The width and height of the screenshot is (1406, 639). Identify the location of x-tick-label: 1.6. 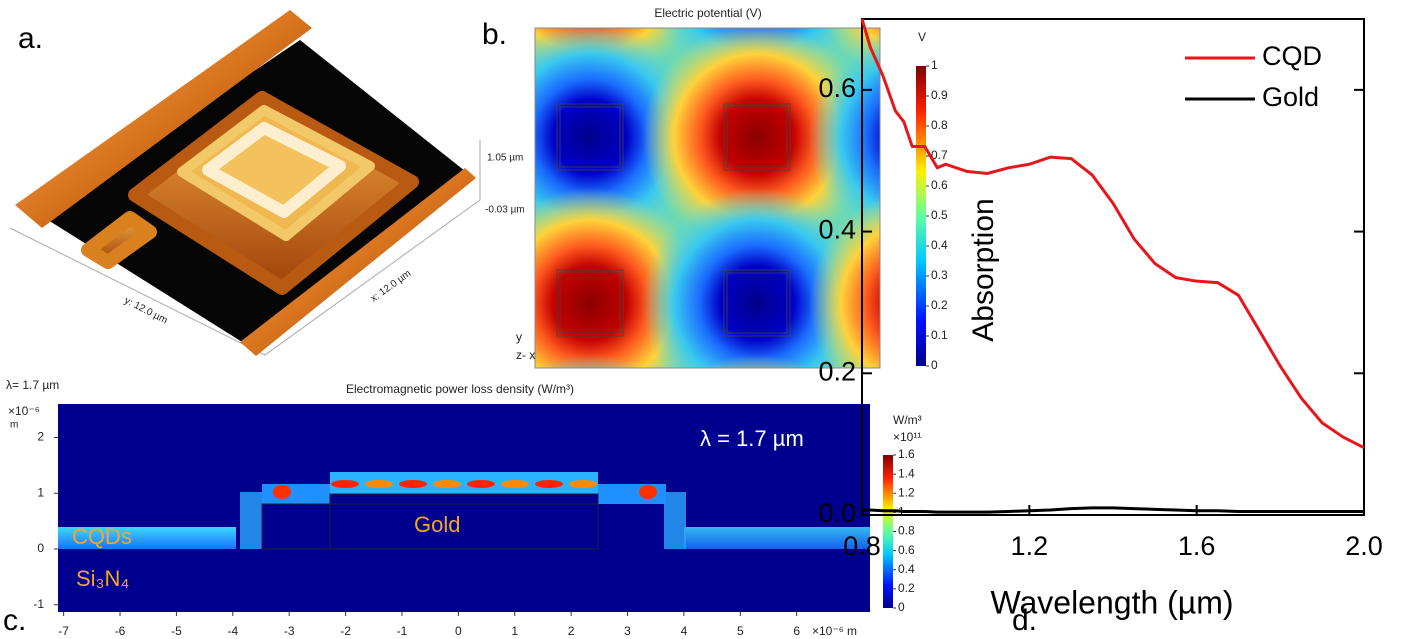
(1197, 546).